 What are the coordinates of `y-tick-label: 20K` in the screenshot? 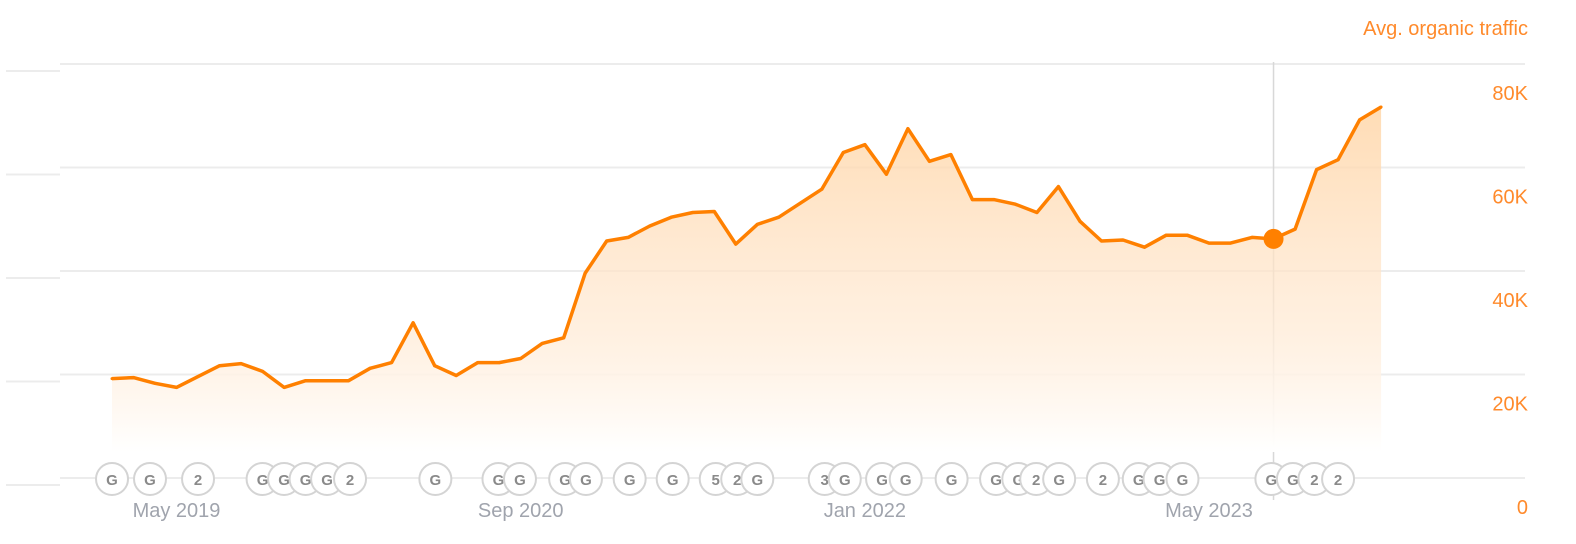 It's located at (1510, 405).